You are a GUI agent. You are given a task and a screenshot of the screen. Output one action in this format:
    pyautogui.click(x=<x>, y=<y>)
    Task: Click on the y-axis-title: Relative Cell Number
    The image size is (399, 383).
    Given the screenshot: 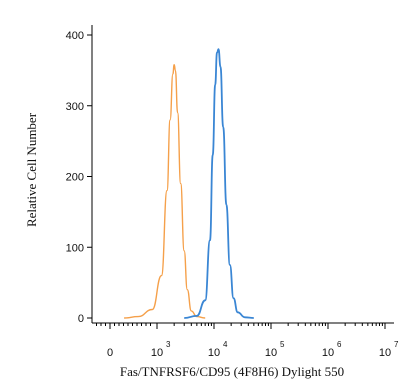 What is the action you would take?
    pyautogui.click(x=31, y=169)
    